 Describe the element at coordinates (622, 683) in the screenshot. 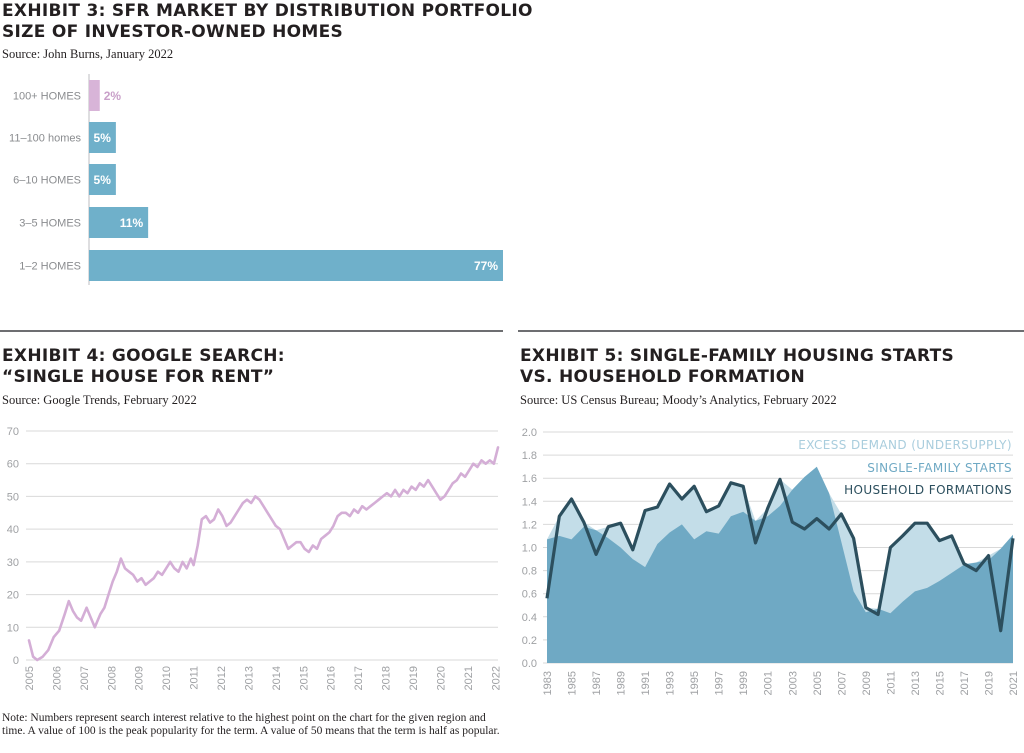

I see `exhibit5-xtick-3: 1989` at that location.